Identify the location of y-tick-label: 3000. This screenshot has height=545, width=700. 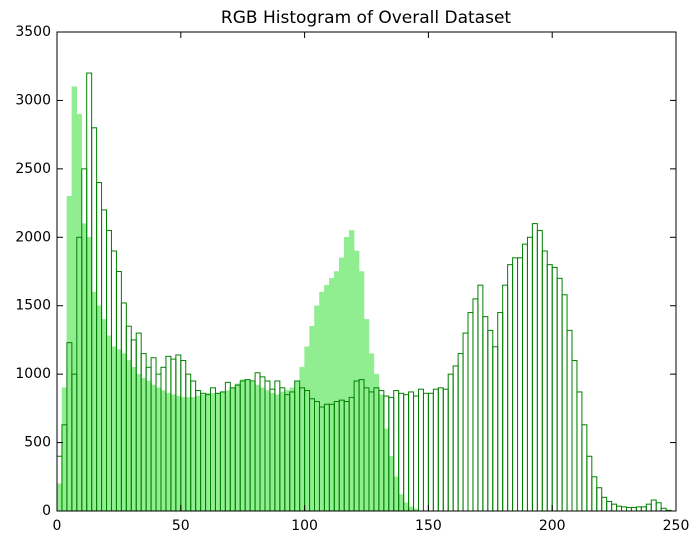
(33, 100).